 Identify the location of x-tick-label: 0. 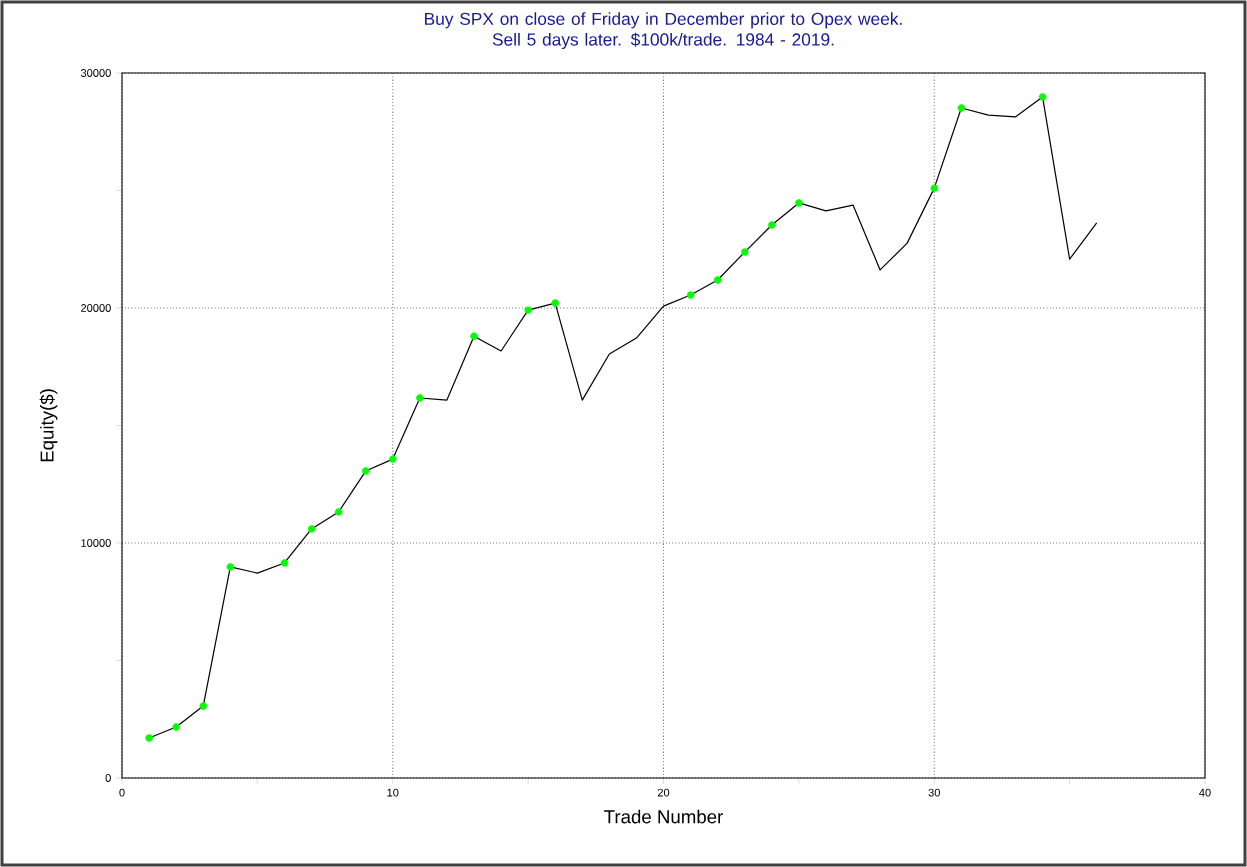
(122, 792).